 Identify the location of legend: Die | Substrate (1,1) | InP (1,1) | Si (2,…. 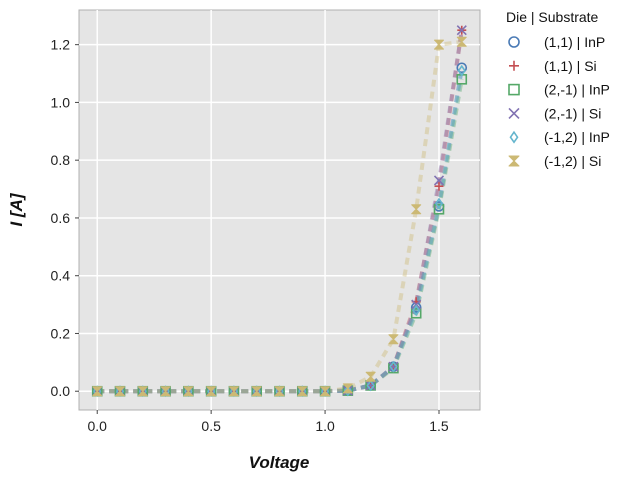
(558, 89).